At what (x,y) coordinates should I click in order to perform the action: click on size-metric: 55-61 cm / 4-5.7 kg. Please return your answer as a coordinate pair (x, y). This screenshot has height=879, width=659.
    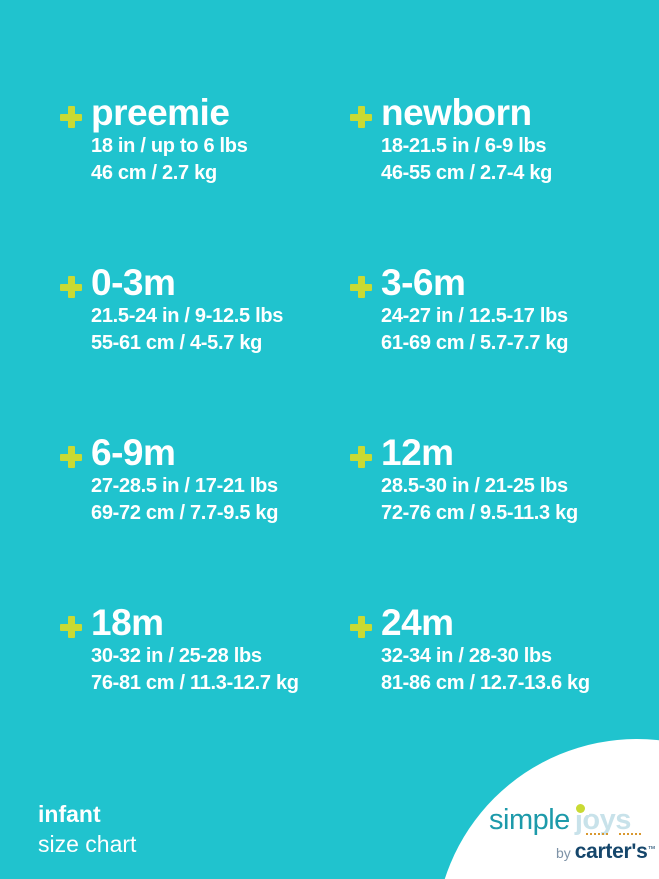
    Looking at the image, I should click on (177, 343).